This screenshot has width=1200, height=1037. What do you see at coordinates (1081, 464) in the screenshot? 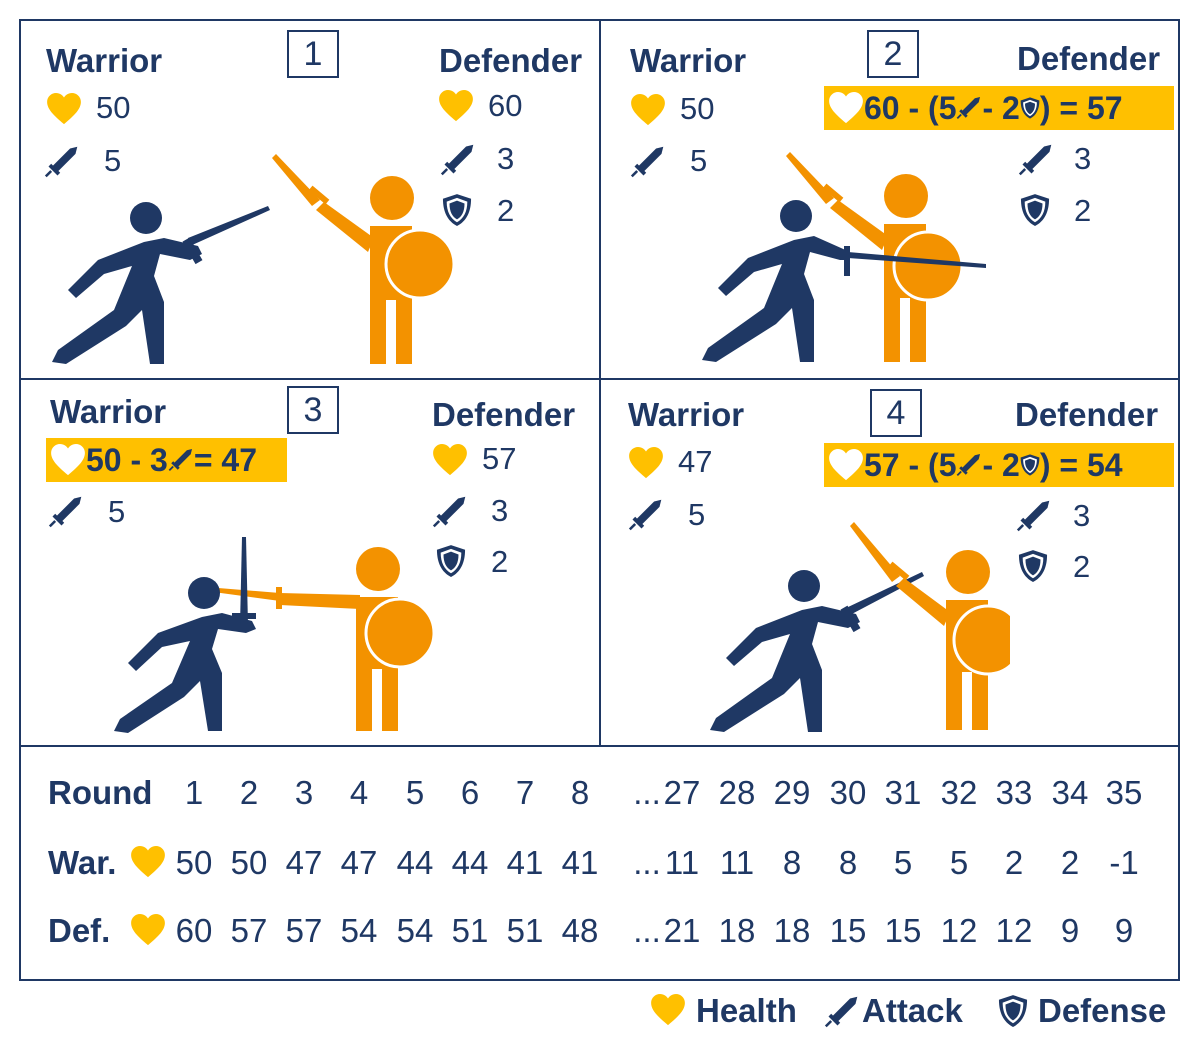
I see `formula-part: ) = 54` at bounding box center [1081, 464].